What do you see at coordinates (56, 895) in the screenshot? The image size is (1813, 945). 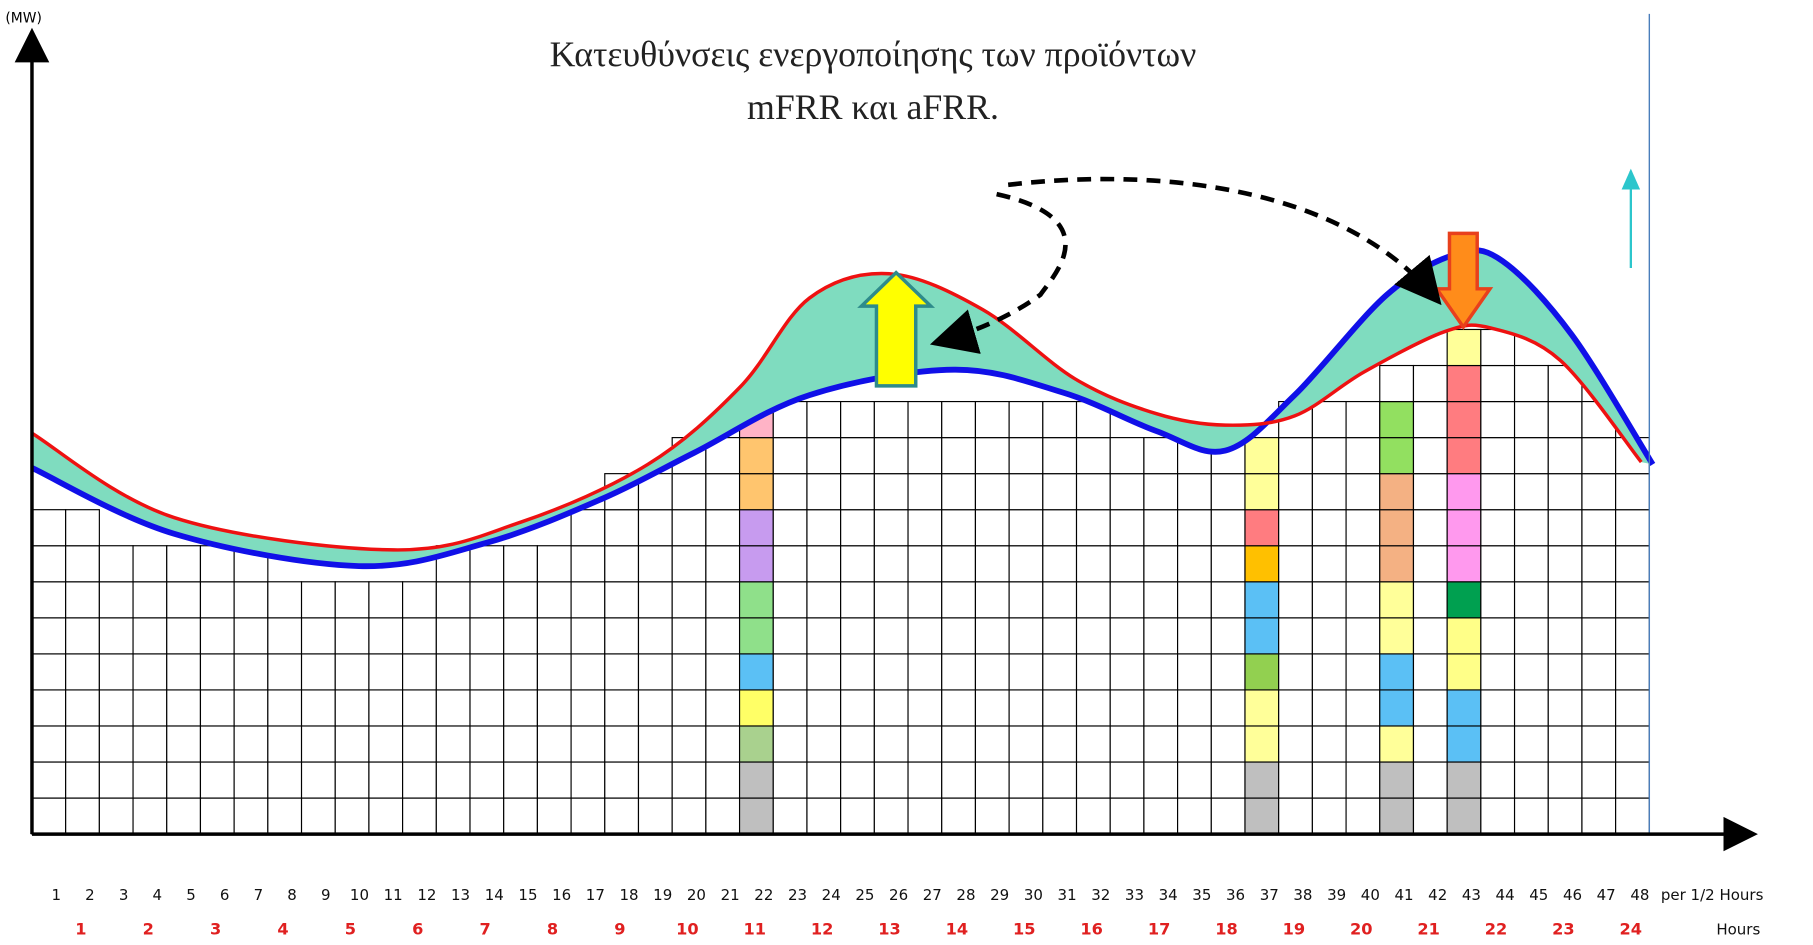 I see `half-hour-label: 1` at bounding box center [56, 895].